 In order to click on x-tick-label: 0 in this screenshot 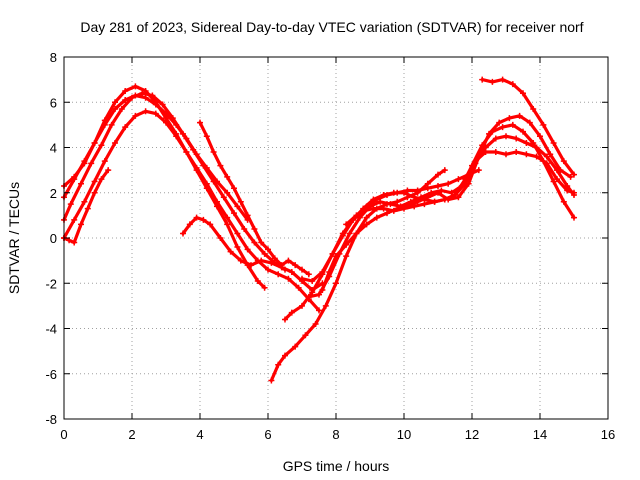, I will do `click(63, 434)`.